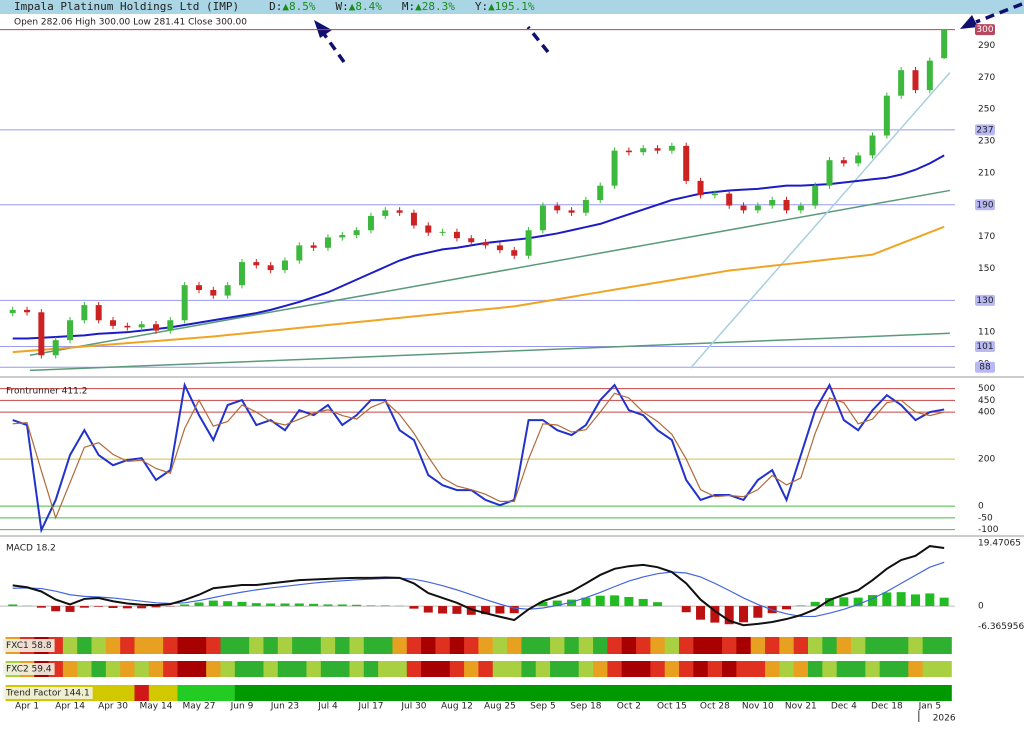 This screenshot has height=735, width=1024. What do you see at coordinates (984, 30) in the screenshot?
I see `level-label: 300` at bounding box center [984, 30].